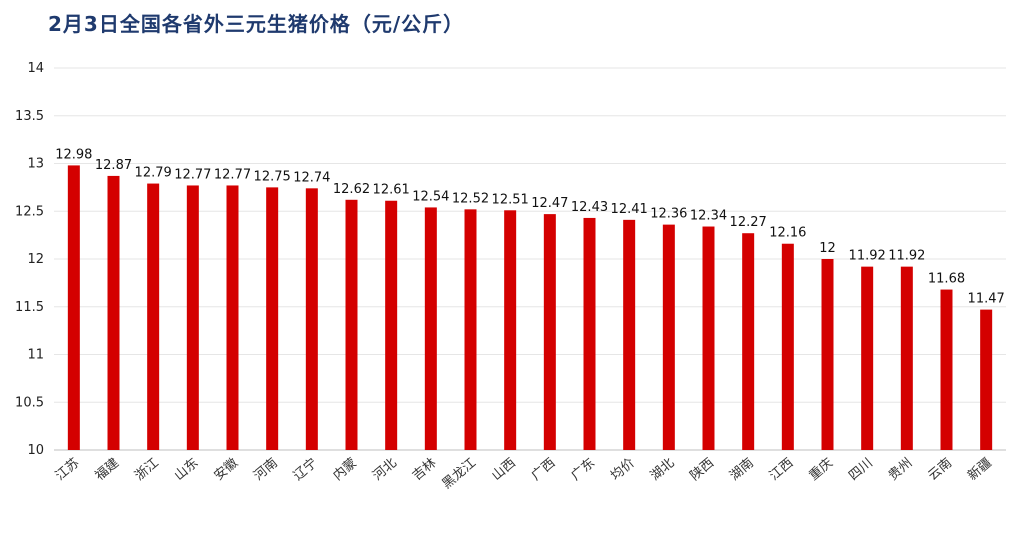 This screenshot has height=533, width=1024. I want to click on y-tick-label: 12.5, so click(29, 211).